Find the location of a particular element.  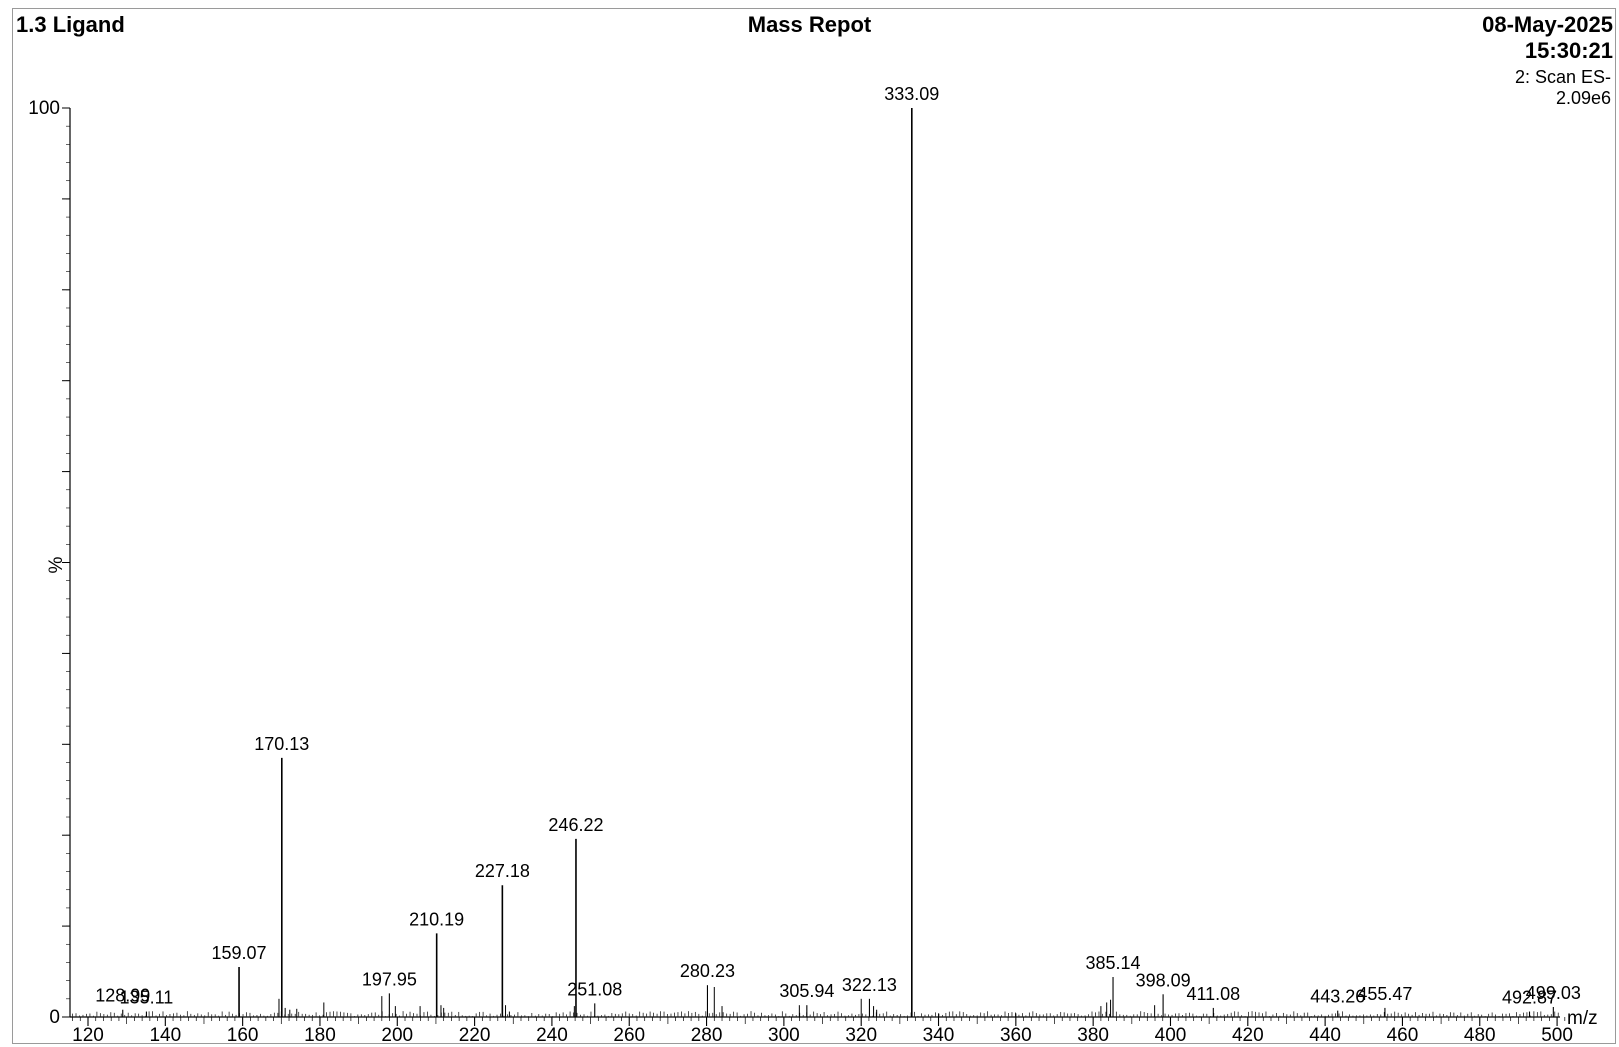

sample-name: 1.3 Ligand is located at coordinates (70, 24).